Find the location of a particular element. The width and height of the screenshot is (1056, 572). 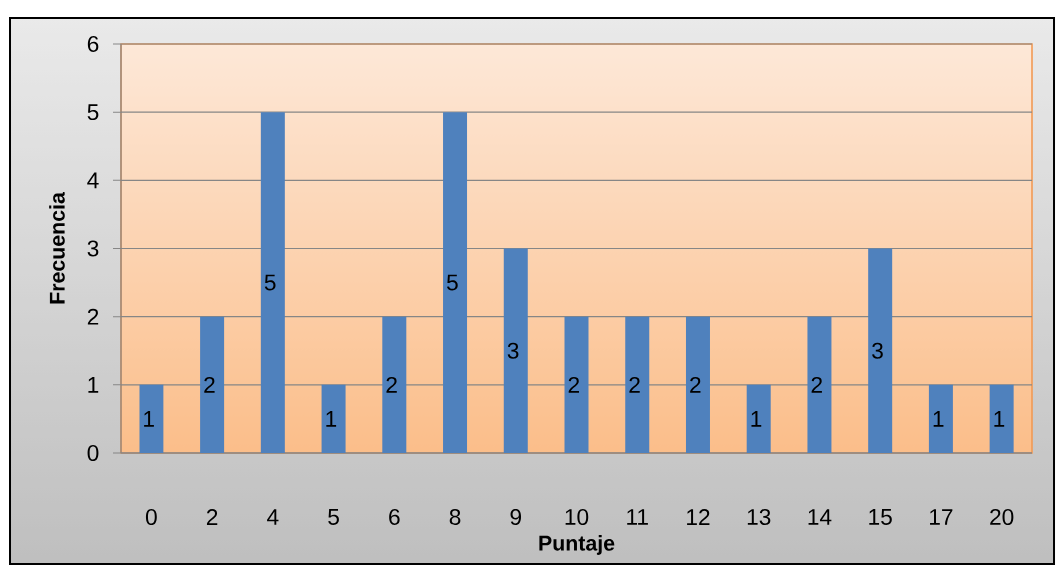

y-tick-label: 6 is located at coordinates (93, 44).